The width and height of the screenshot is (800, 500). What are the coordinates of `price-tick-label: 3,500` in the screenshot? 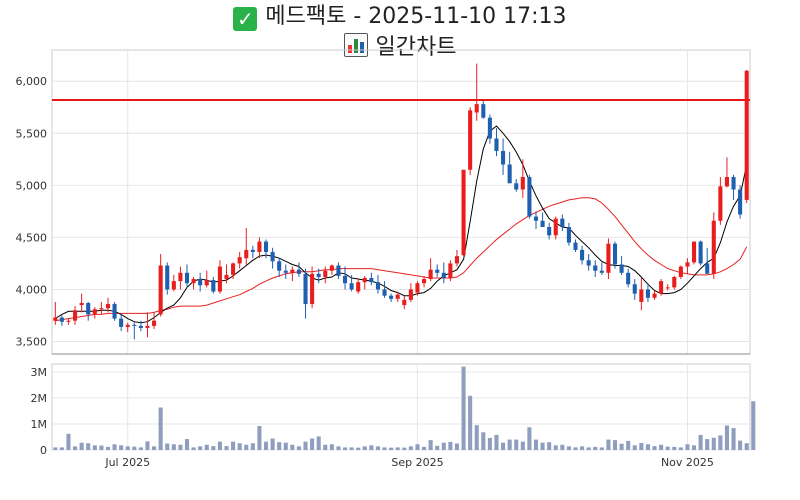 It's located at (32, 342).